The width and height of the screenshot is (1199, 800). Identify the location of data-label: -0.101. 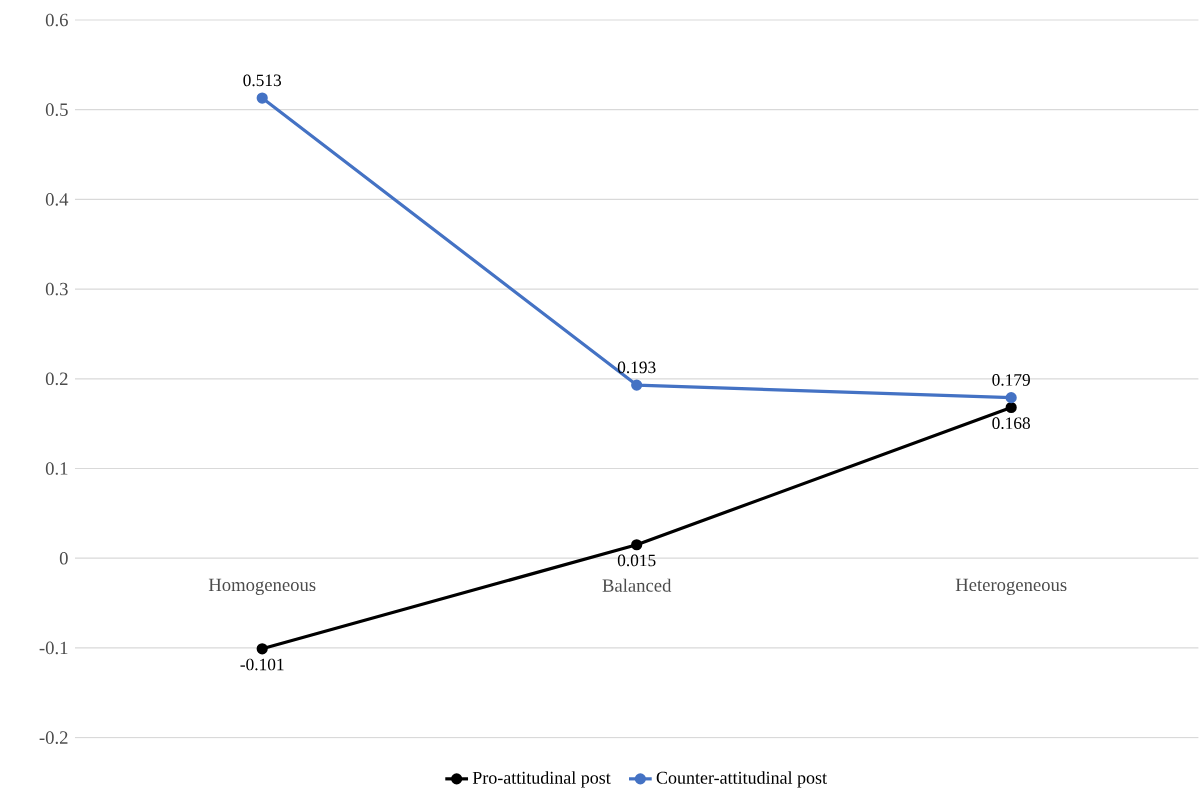
(262, 664).